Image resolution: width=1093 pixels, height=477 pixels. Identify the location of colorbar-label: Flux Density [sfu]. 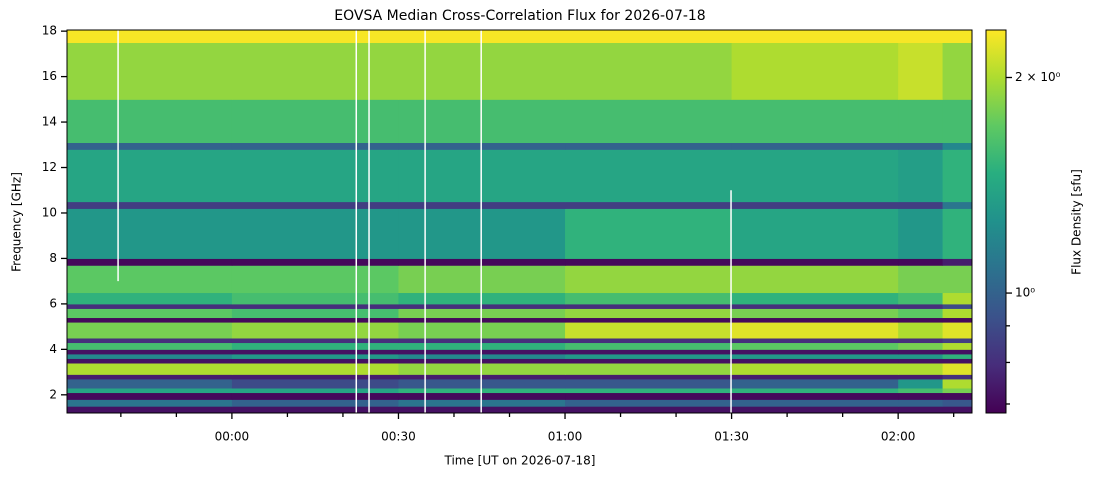
(1077, 222).